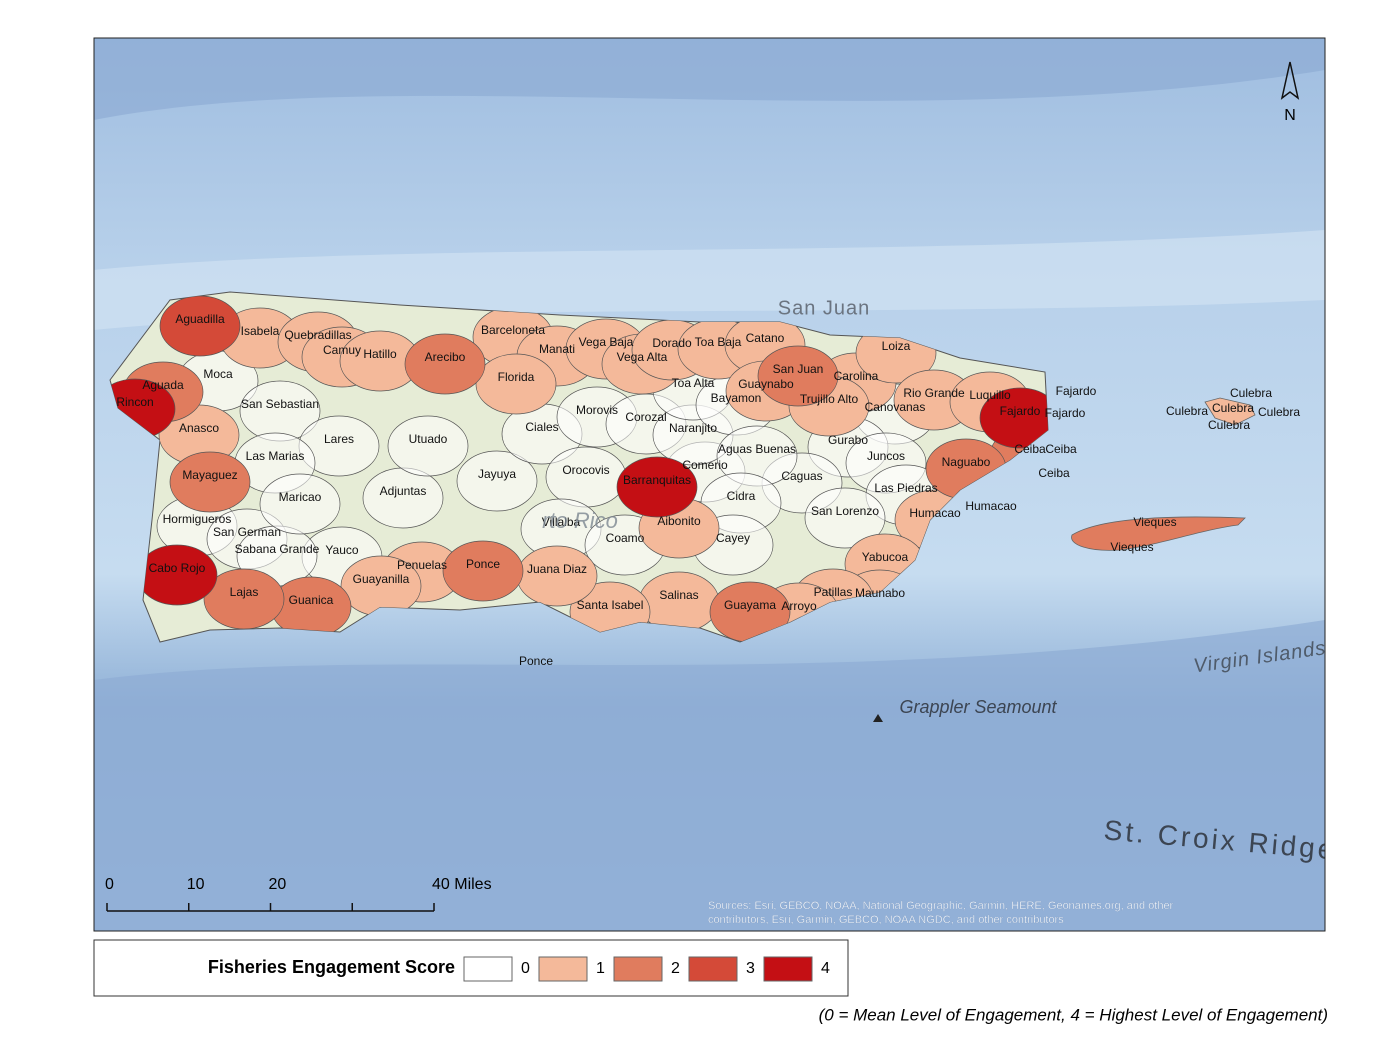 This screenshot has width=1394, height=1046. Describe the element at coordinates (536, 661) in the screenshot. I see `place-label: Ponce` at that location.